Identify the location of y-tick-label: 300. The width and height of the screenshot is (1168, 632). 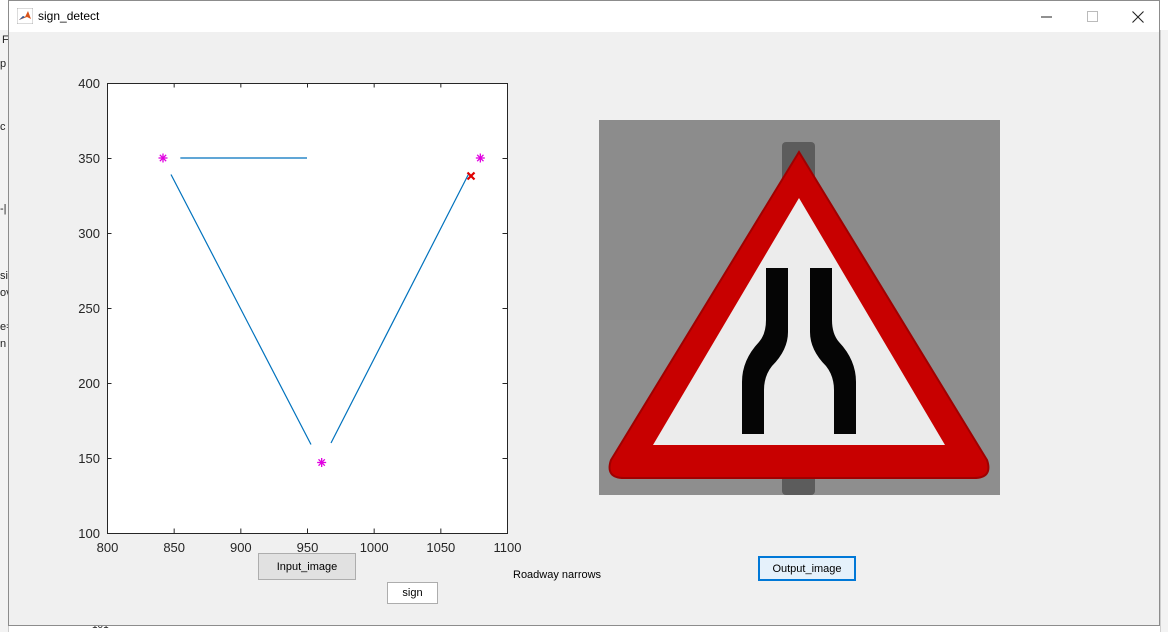
(89, 233).